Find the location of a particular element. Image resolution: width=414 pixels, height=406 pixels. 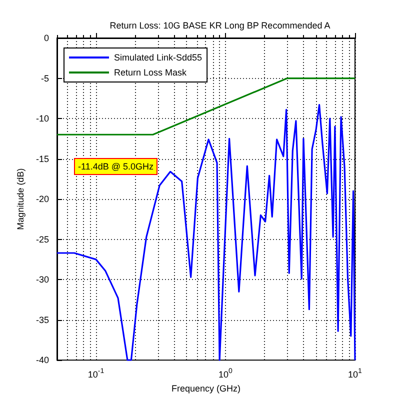

x-axis-title: Frequency (GHz) is located at coordinates (206, 389).